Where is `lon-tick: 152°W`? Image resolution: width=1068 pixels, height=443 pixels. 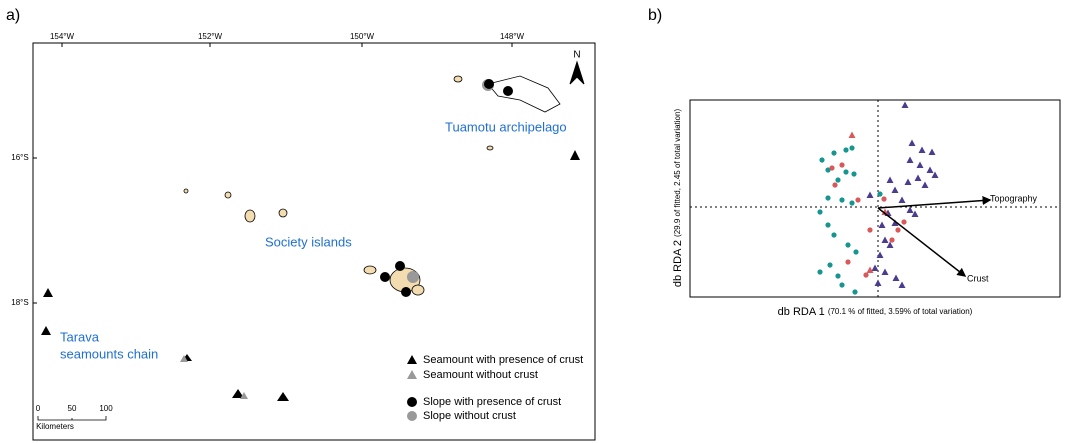 lon-tick: 152°W is located at coordinates (210, 36).